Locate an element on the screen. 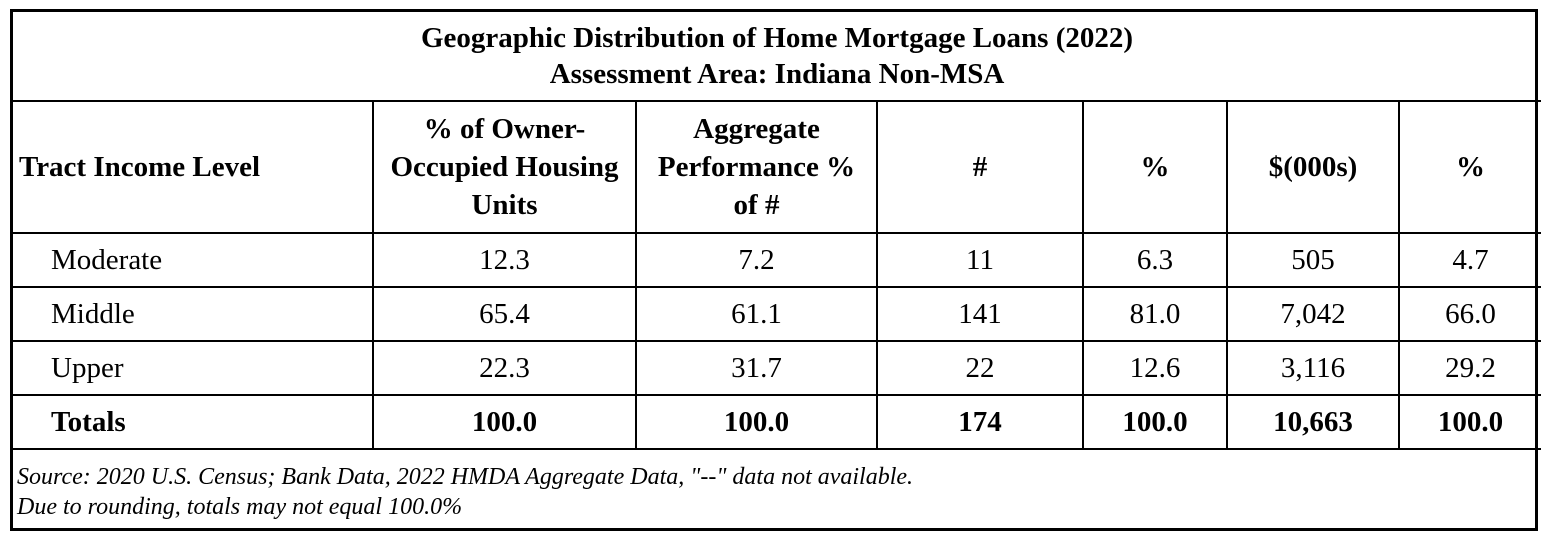 The image size is (1554, 542). cell-count-percent: 81.0 is located at coordinates (1155, 314).